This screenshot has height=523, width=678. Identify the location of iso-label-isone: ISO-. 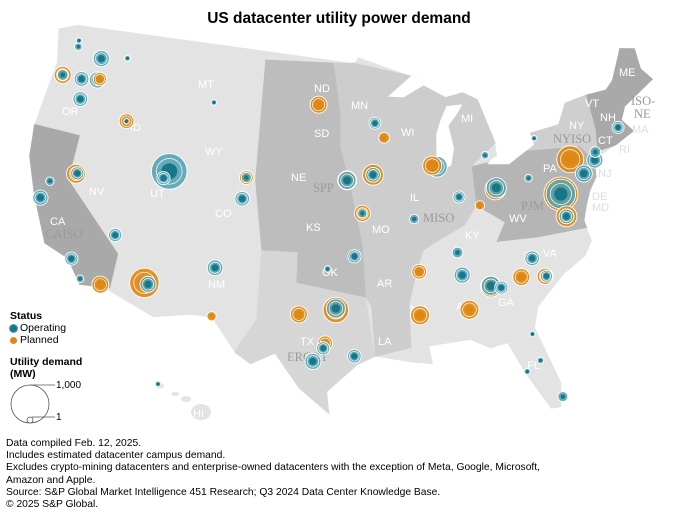
(643, 101).